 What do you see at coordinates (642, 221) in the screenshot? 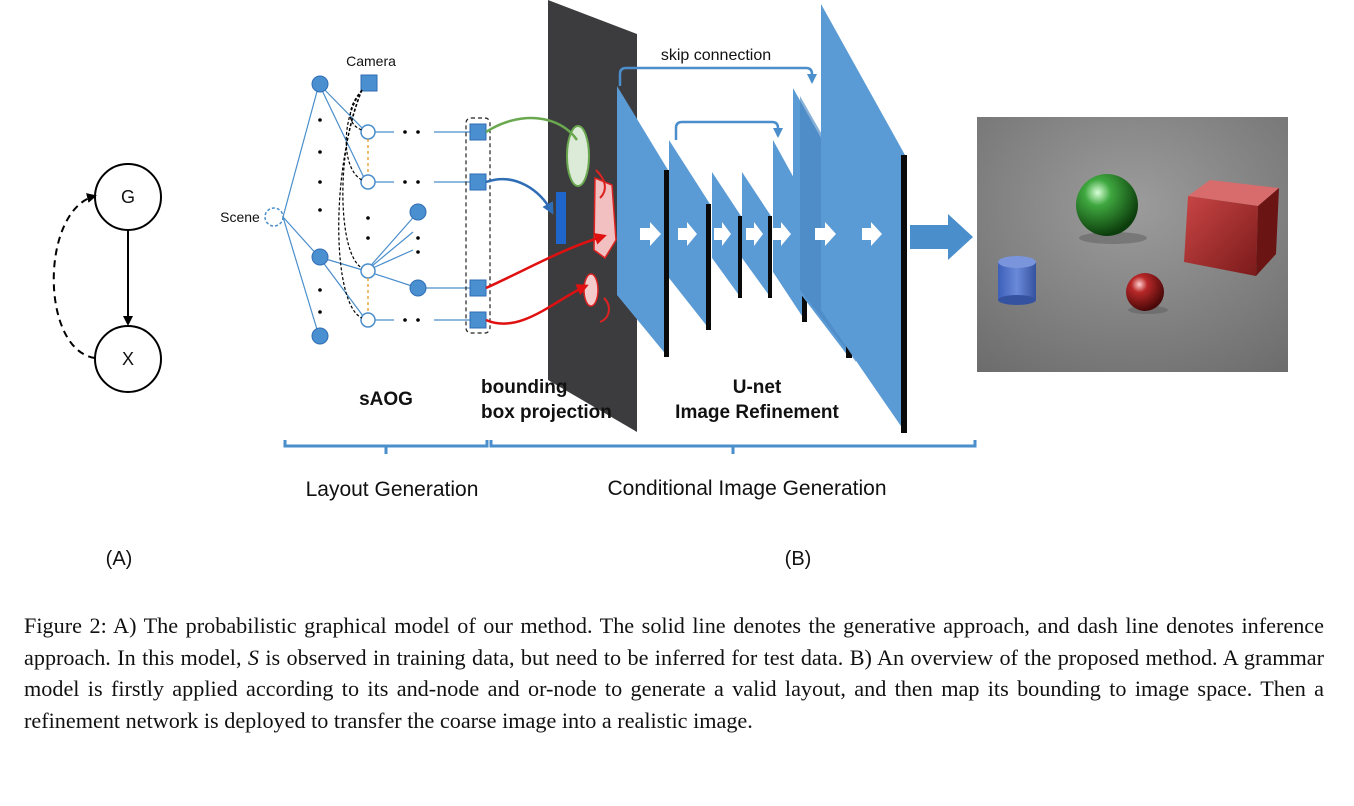
I see `unet-layer` at bounding box center [642, 221].